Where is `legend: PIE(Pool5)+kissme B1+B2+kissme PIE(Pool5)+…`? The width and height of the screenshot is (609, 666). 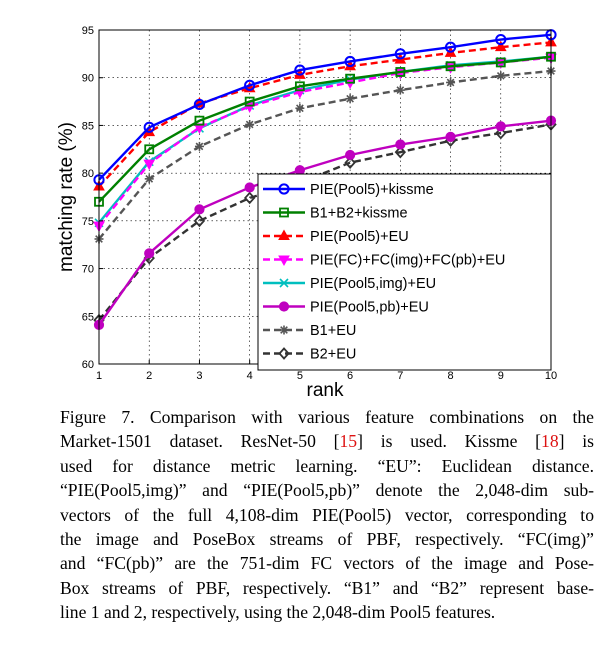
legend: PIE(Pool5)+kissme B1+B2+kissme PIE(Pool5)+… is located at coordinates (404, 272).